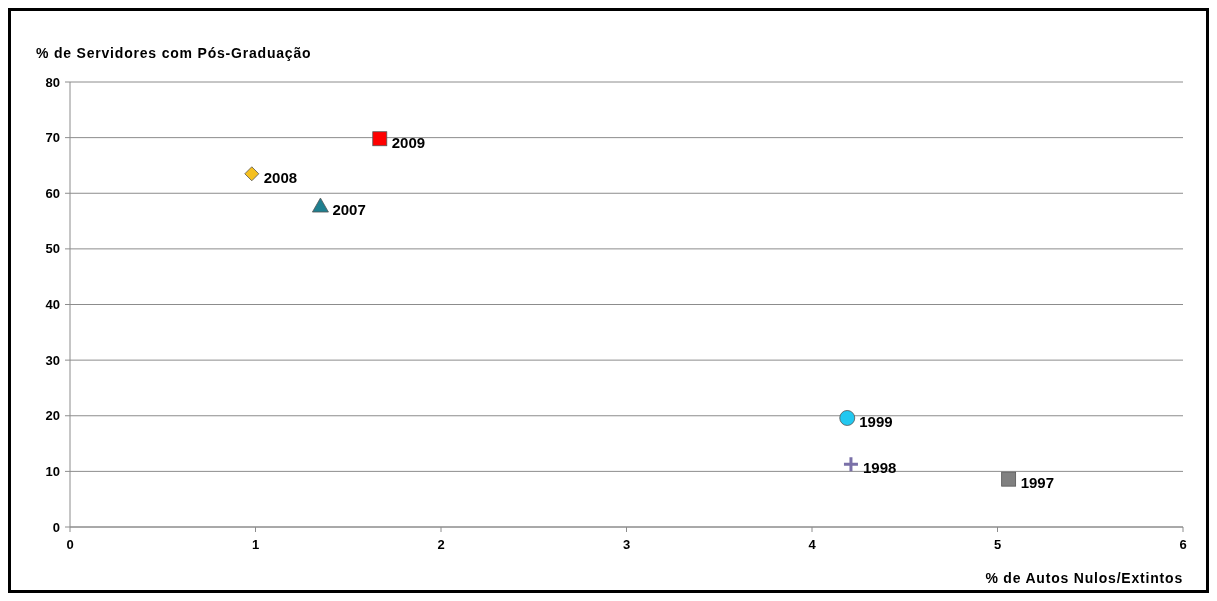 This screenshot has width=1217, height=601. What do you see at coordinates (52, 249) in the screenshot?
I see `y-tick-label: 50` at bounding box center [52, 249].